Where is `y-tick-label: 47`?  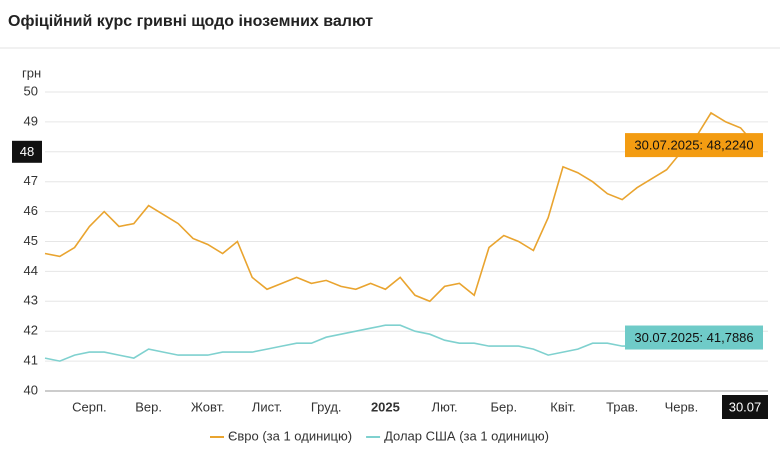
y-tick-label: 47 is located at coordinates (31, 180).